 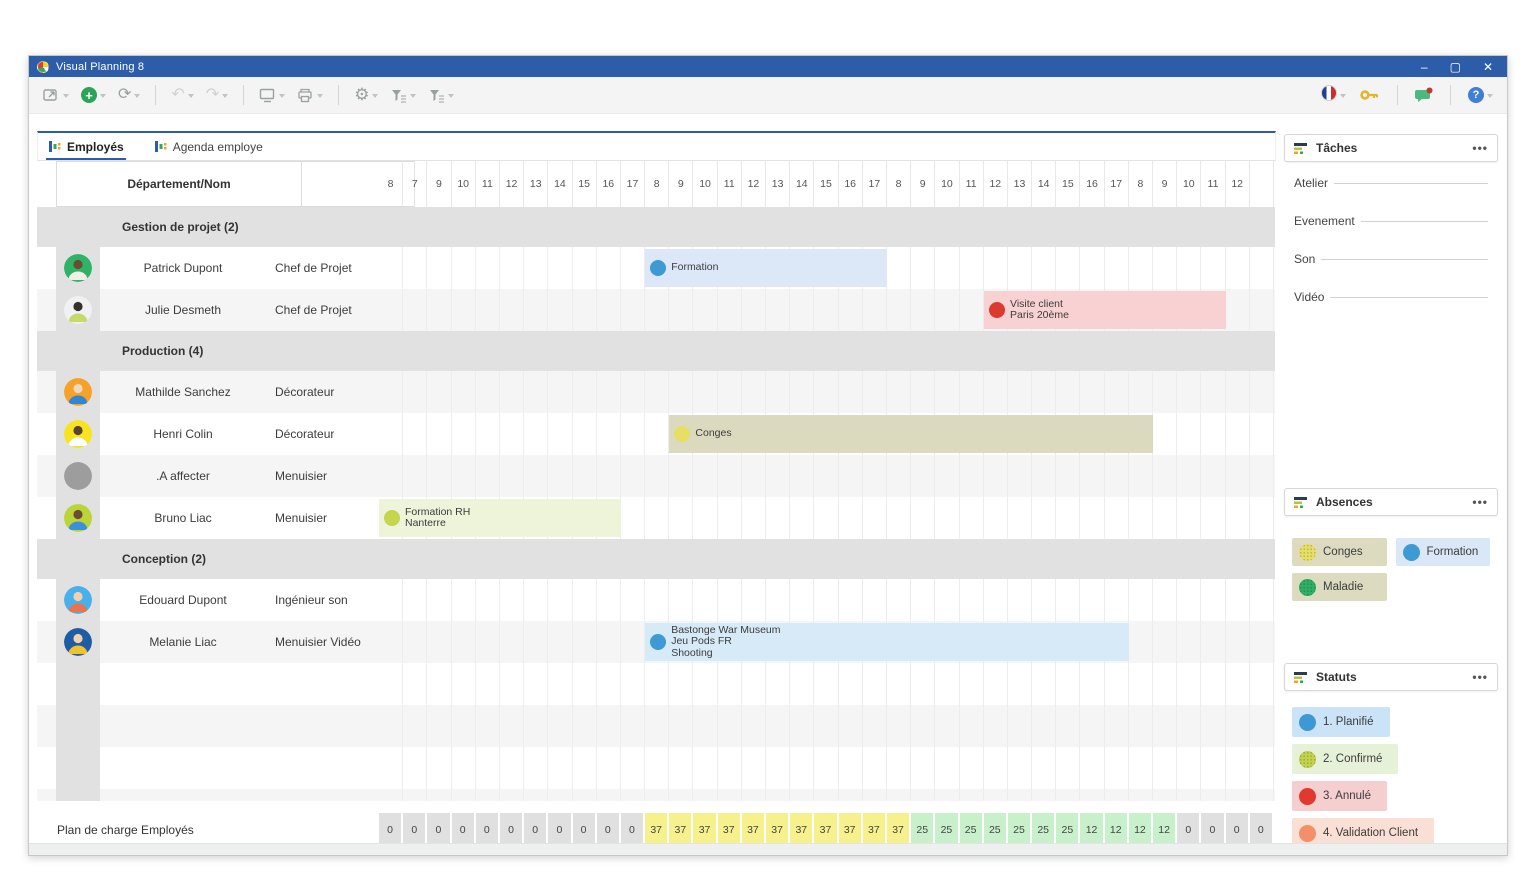 I want to click on employee-name: Patrick Dupont, so click(x=183, y=268).